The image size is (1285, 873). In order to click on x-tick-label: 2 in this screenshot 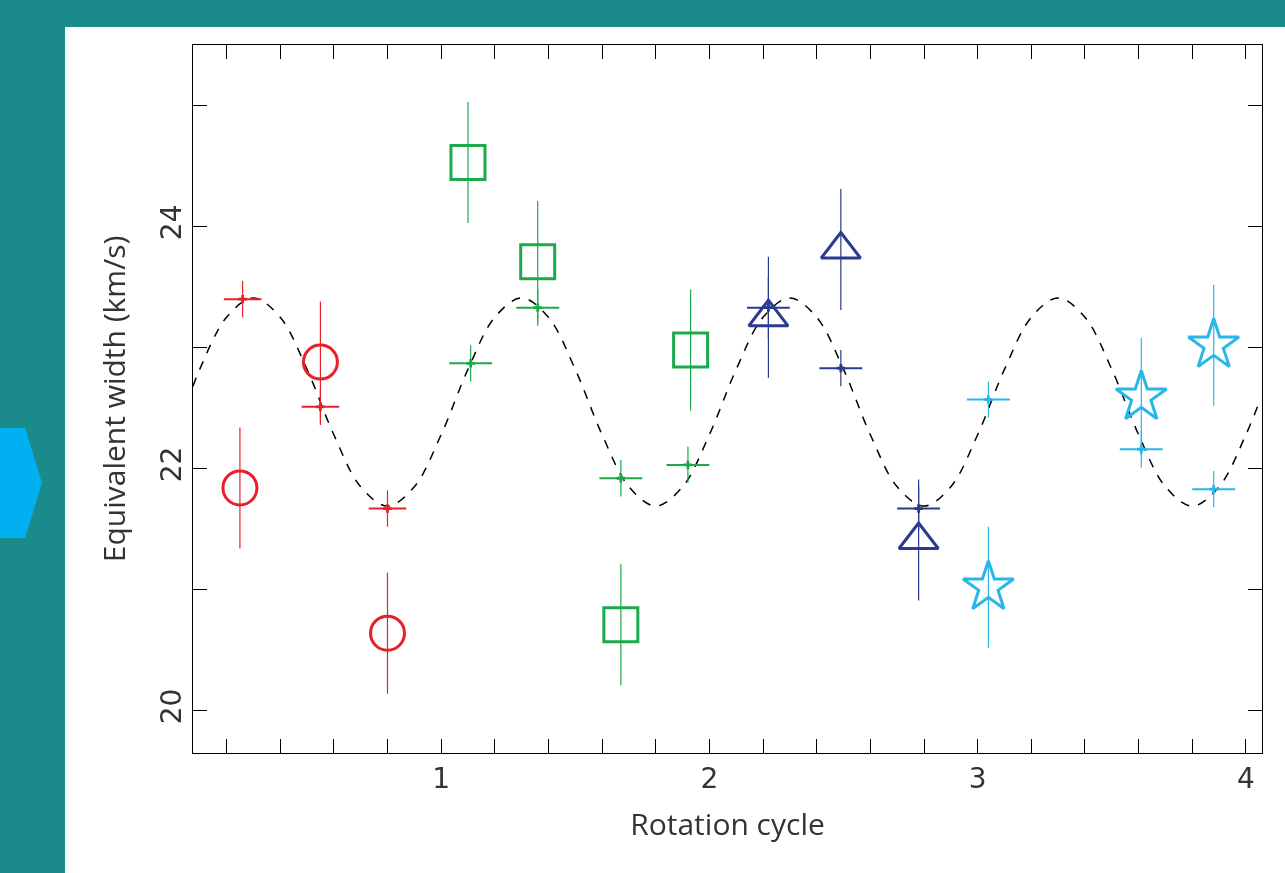, I will do `click(709, 778)`.